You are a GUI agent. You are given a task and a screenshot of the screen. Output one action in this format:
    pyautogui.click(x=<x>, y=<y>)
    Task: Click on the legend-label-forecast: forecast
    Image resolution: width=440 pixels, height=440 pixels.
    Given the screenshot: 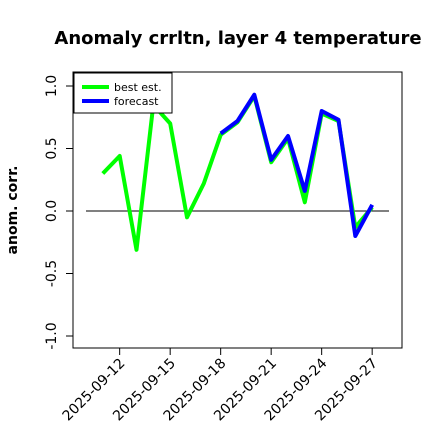 What is the action you would take?
    pyautogui.click(x=136, y=101)
    